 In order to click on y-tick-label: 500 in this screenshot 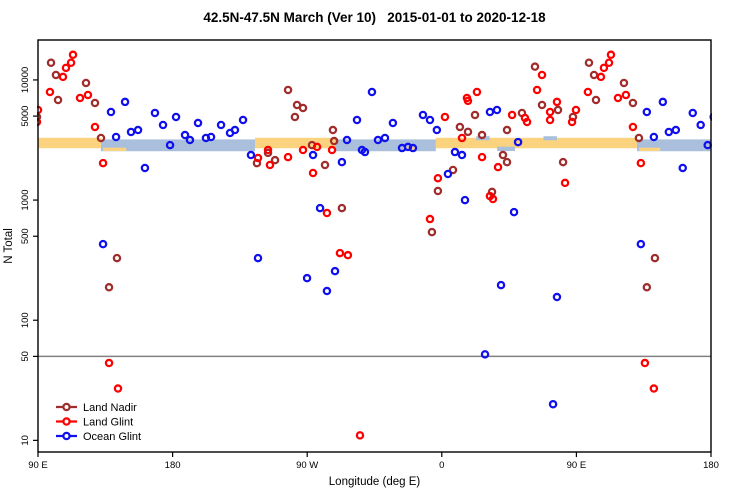, I will do `click(25, 236)`.